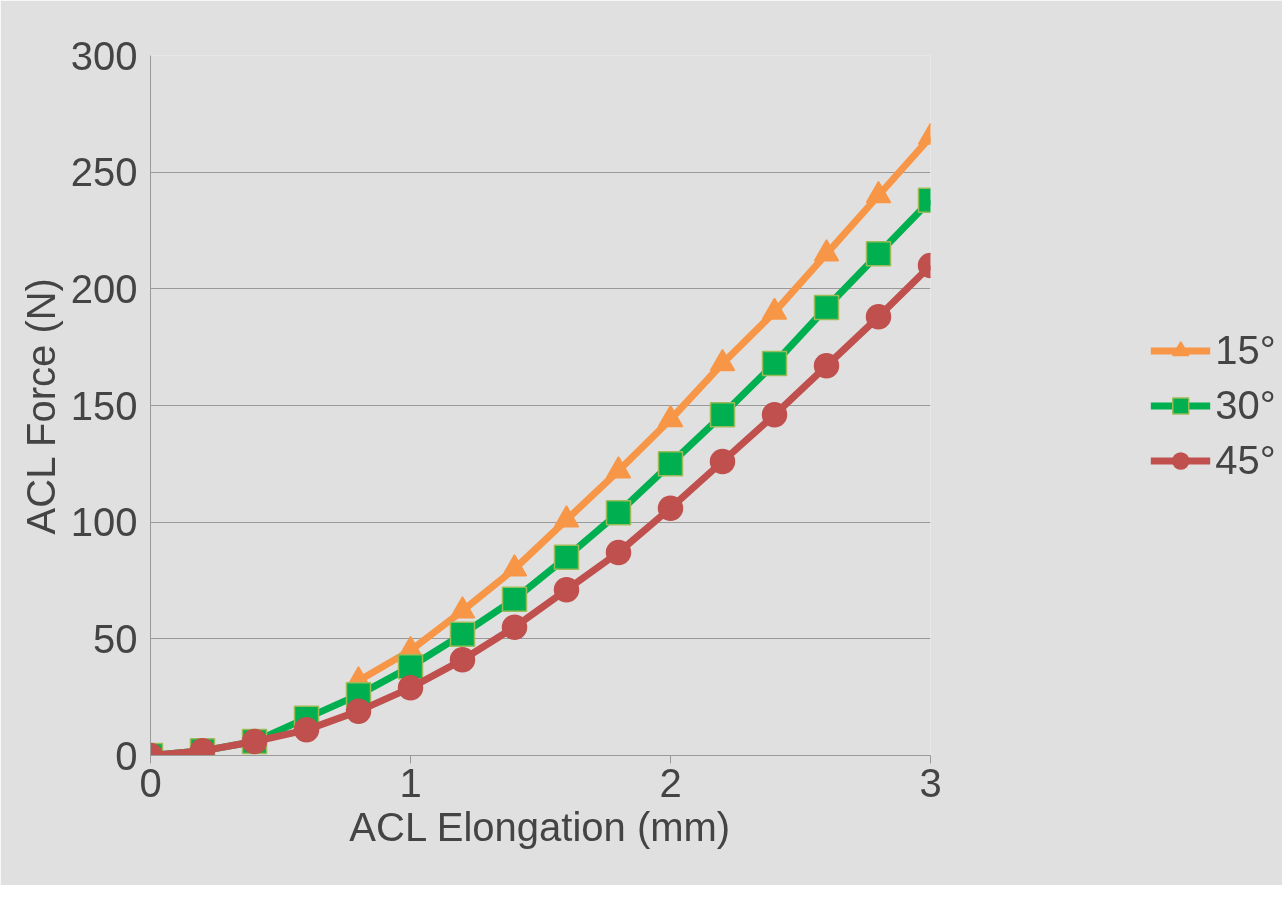 This screenshot has width=1282, height=910. I want to click on x-tick-label: 1, so click(410, 782).